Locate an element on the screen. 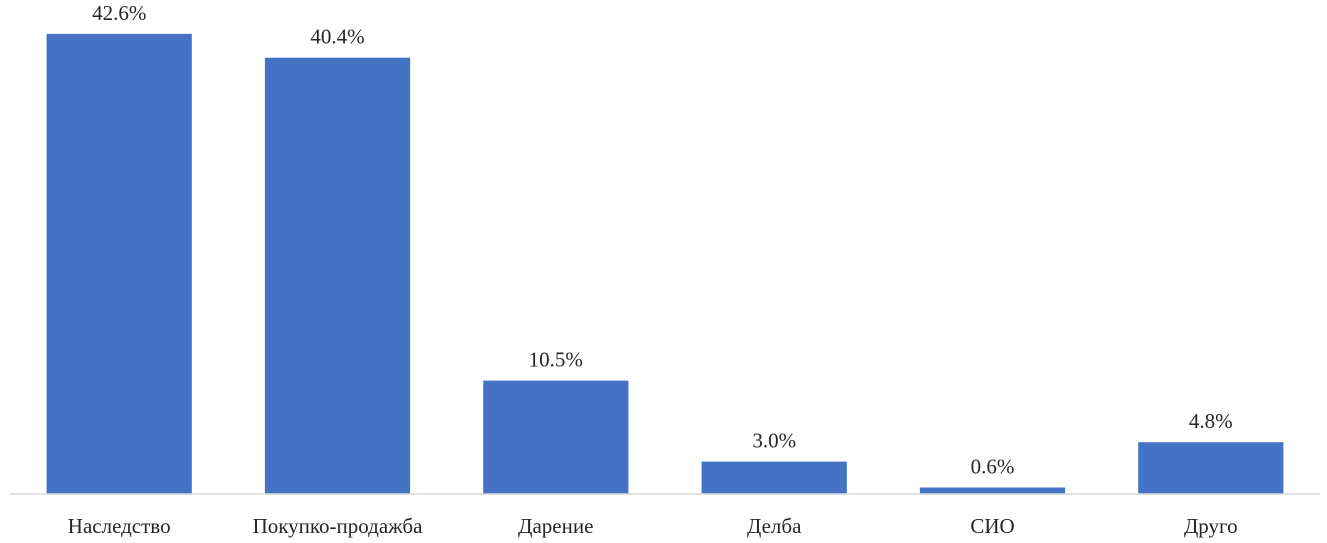  x-tick-label-2: Покупко-продажба is located at coordinates (338, 526).